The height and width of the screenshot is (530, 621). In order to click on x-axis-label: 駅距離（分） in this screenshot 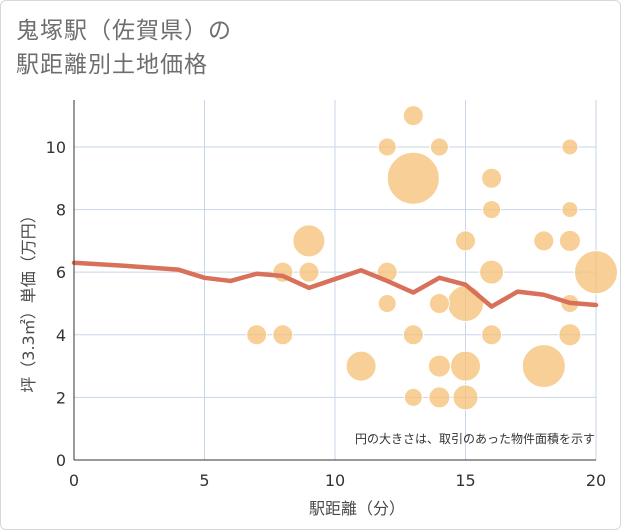, I will do `click(357, 508)`.